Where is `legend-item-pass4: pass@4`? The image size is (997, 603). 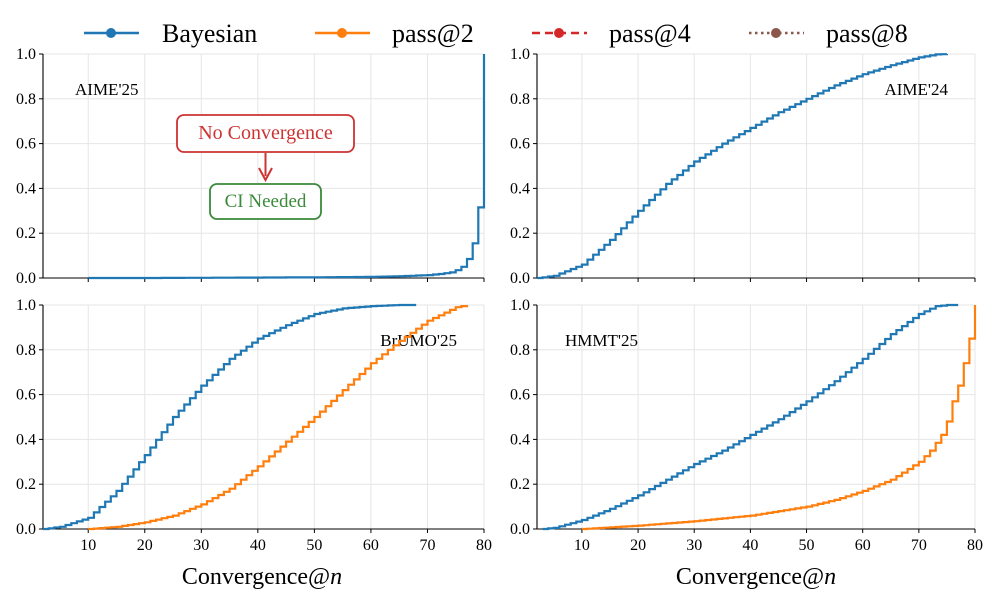 legend-item-pass4: pass@4 is located at coordinates (611, 33).